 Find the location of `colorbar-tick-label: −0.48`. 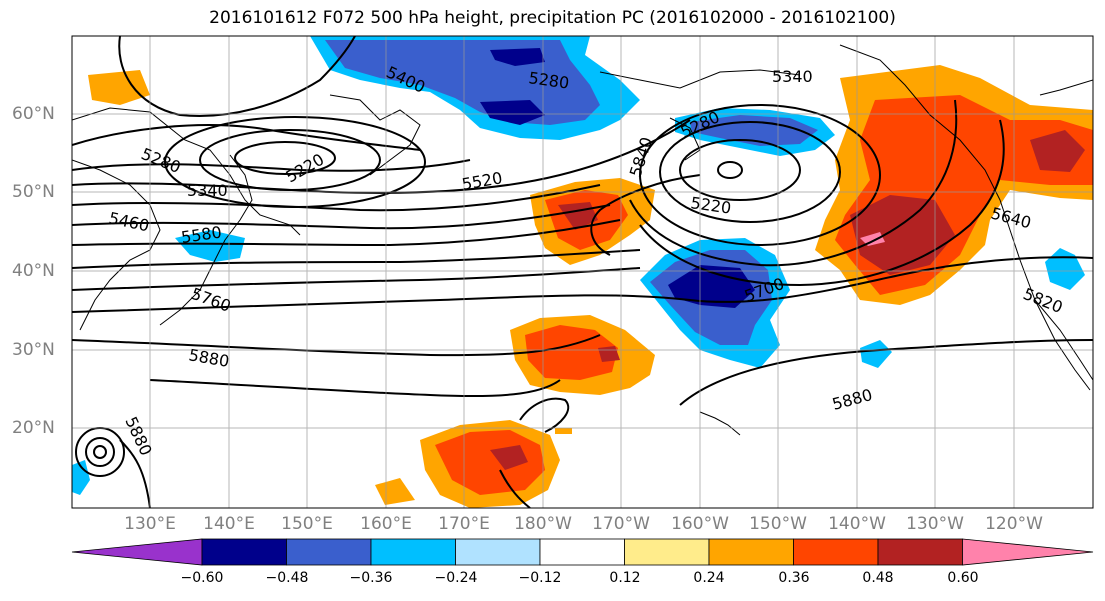

colorbar-tick-label: −0.48 is located at coordinates (287, 578).